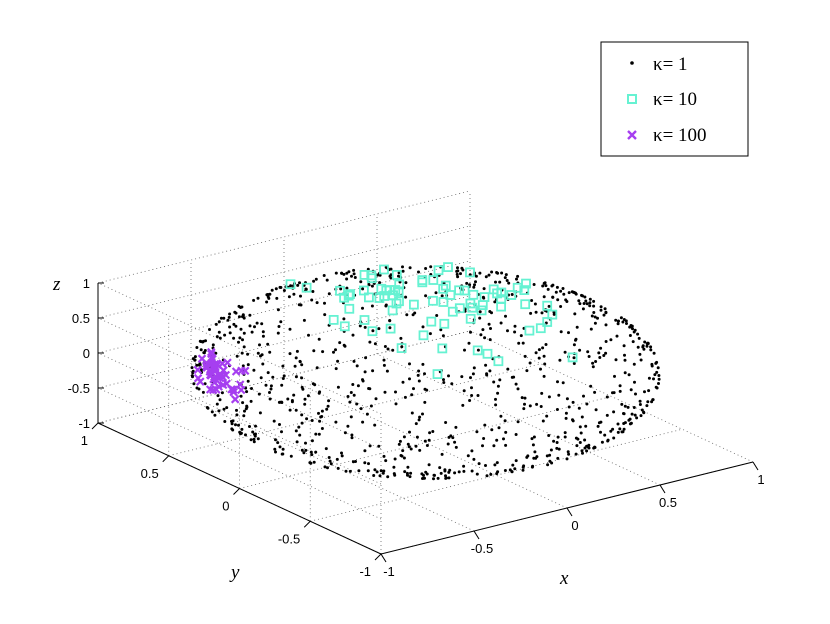 The width and height of the screenshot is (830, 624). I want to click on x-tick-label: 0.5, so click(668, 502).